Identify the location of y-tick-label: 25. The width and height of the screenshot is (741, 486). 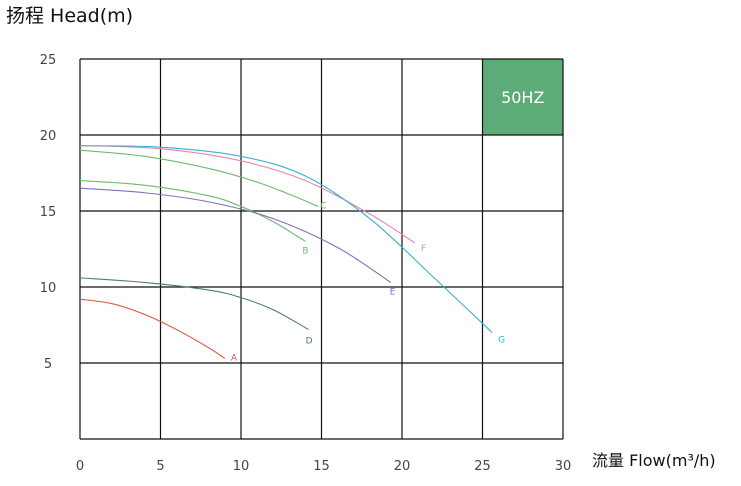
(48, 60).